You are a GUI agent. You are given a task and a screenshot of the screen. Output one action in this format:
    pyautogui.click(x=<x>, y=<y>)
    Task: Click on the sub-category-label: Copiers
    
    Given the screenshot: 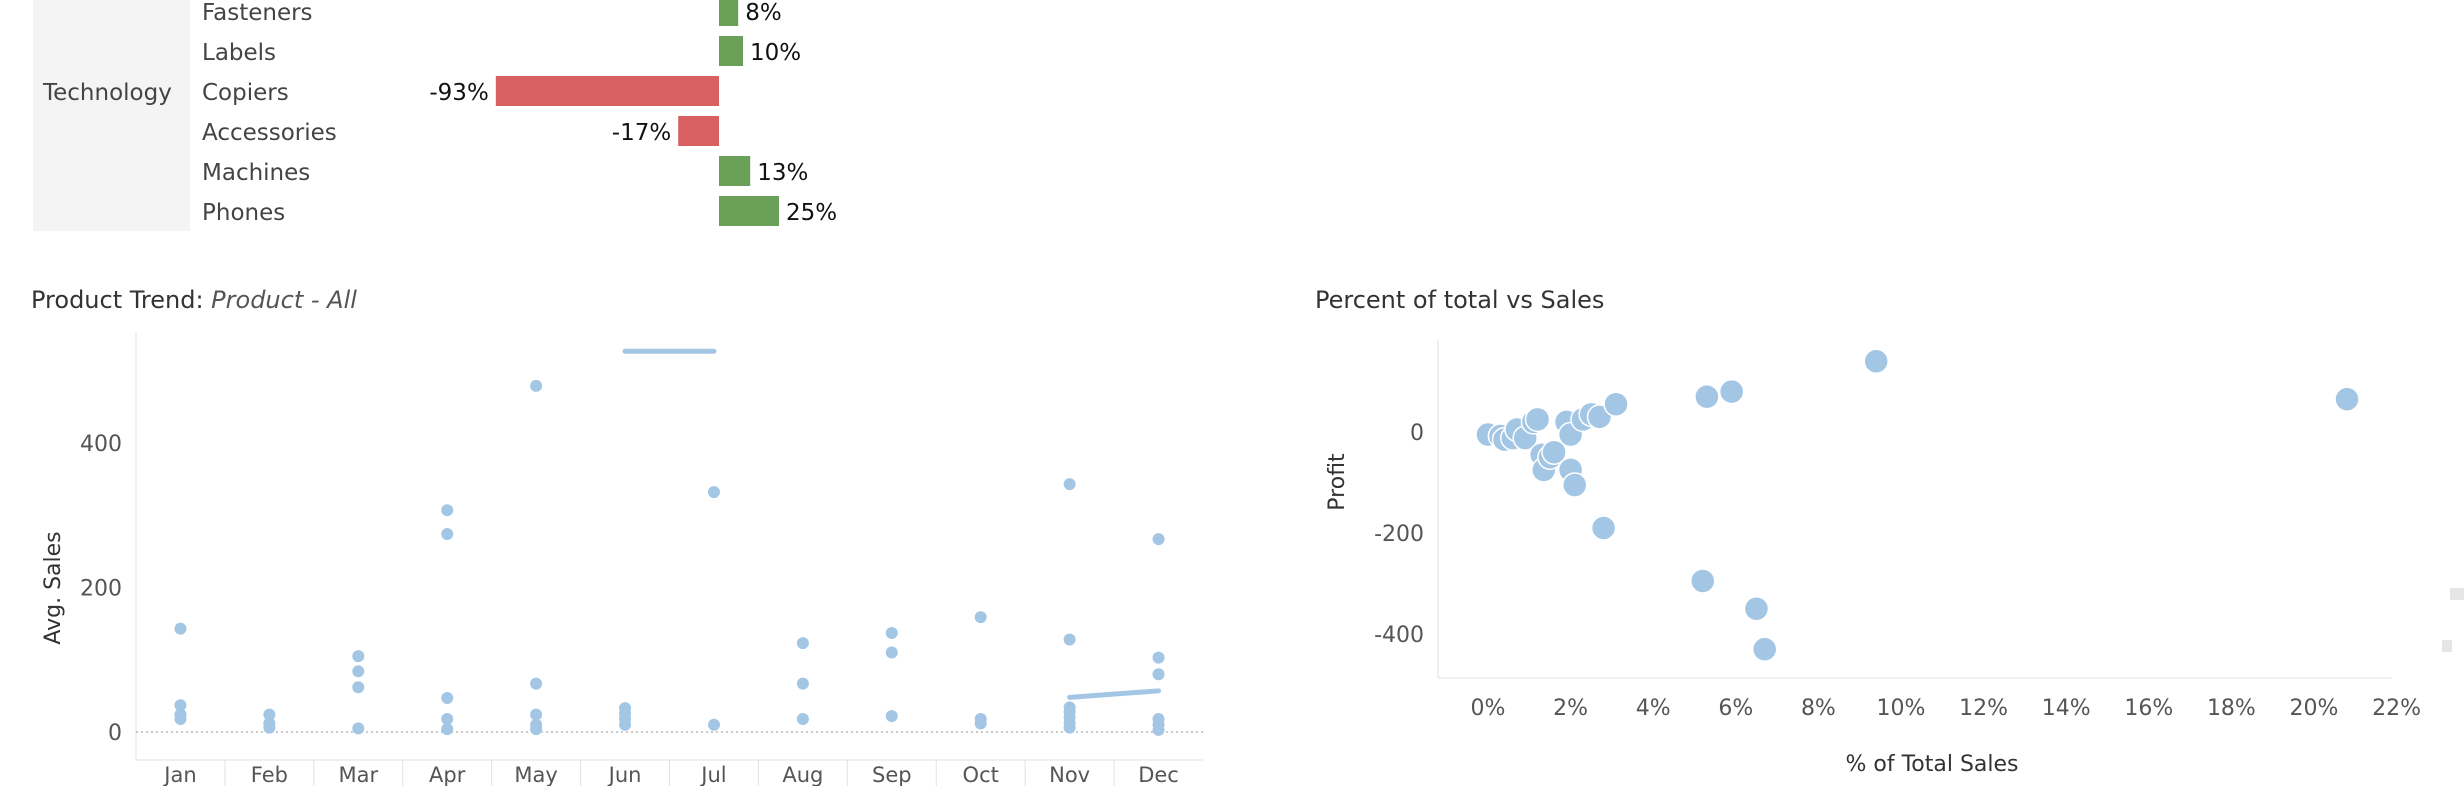 What is the action you would take?
    pyautogui.click(x=245, y=93)
    